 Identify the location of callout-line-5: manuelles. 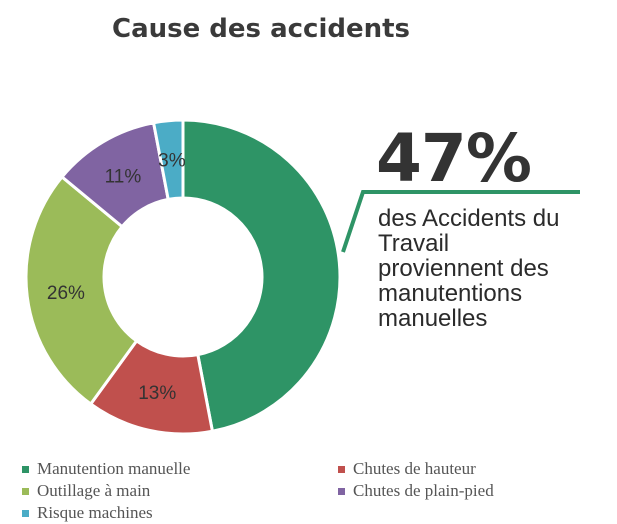
(433, 318).